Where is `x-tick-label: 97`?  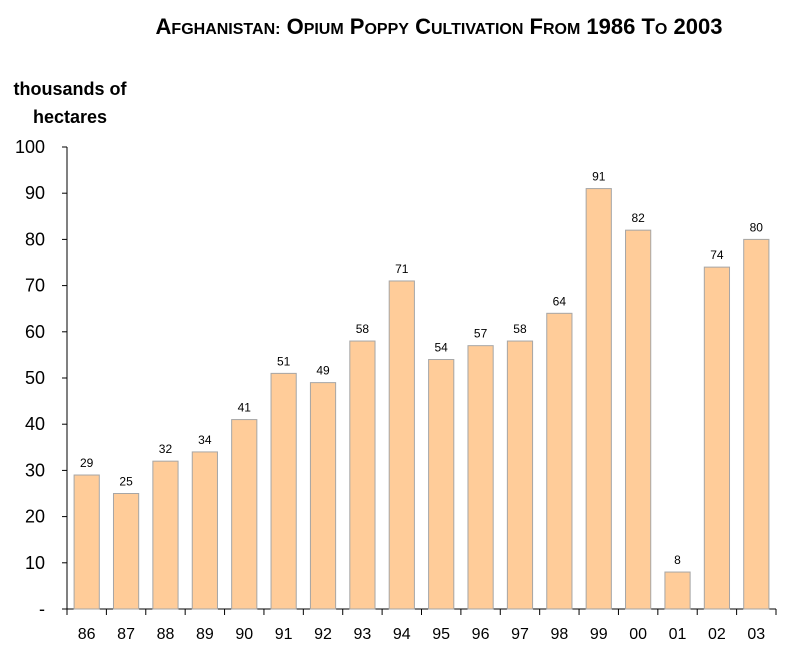
x-tick-label: 97 is located at coordinates (520, 634).